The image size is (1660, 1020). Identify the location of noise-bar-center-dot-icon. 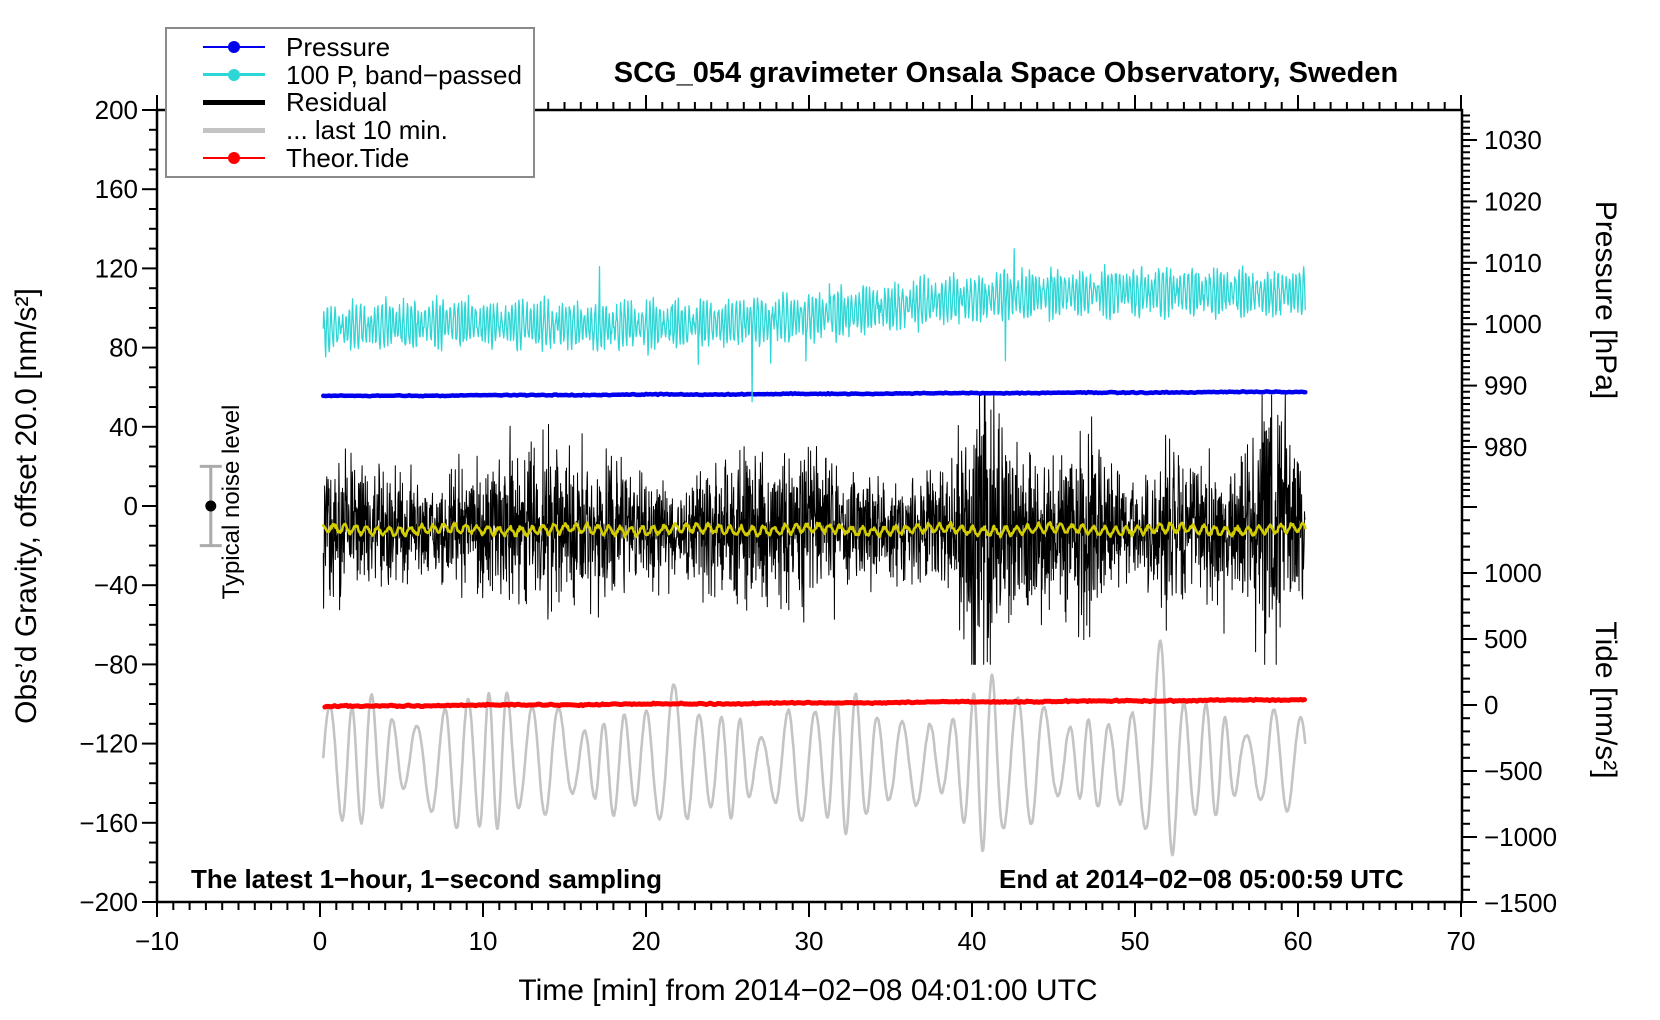
(211, 506).